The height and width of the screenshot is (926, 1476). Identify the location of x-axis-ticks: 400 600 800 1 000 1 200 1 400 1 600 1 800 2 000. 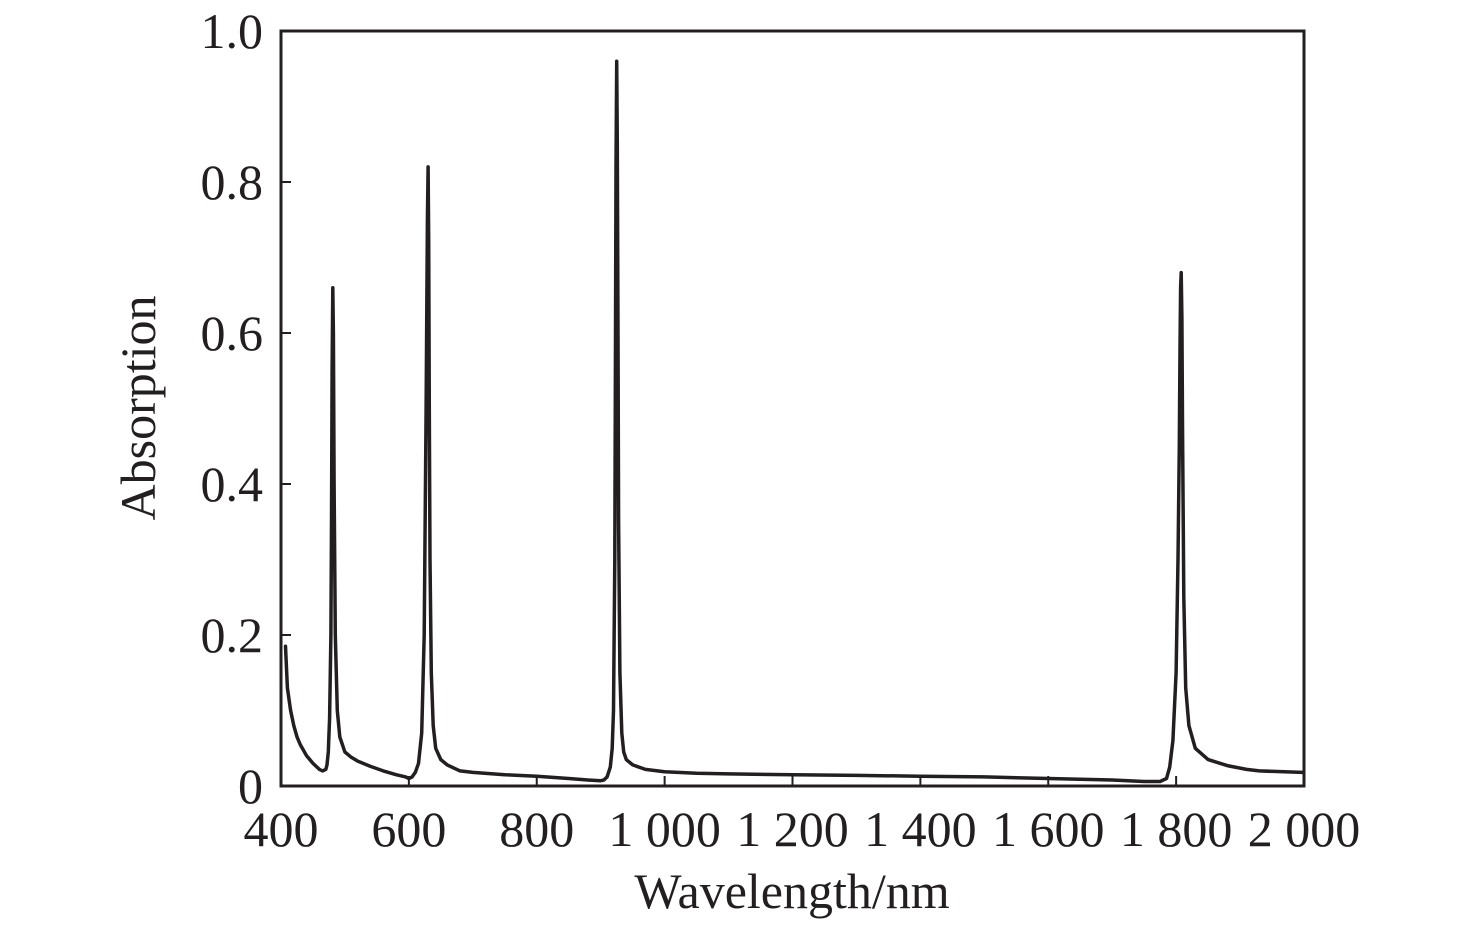
(802, 816).